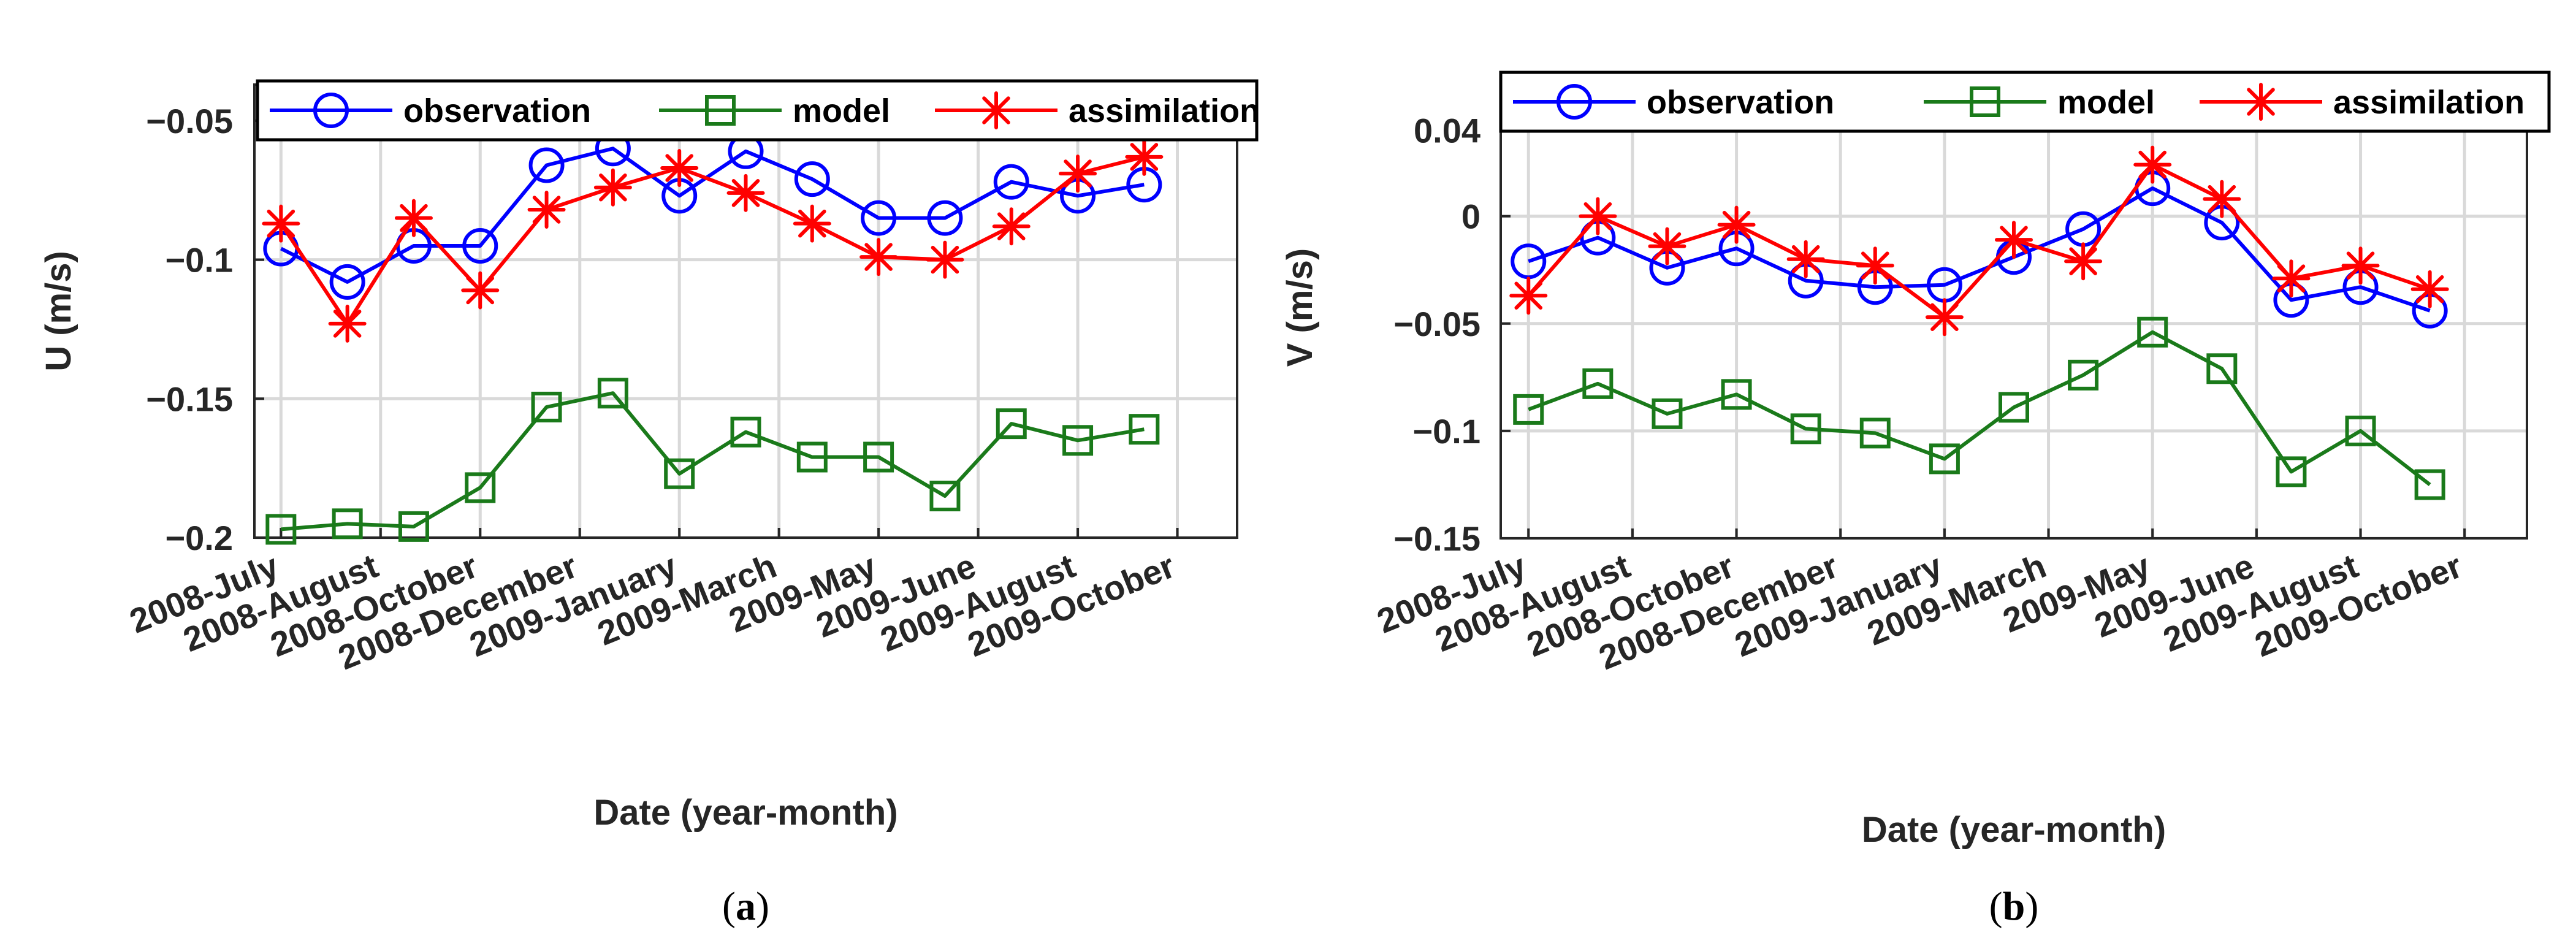 The width and height of the screenshot is (2576, 946). What do you see at coordinates (1300, 307) in the screenshot?
I see `y-axis-label: V (m/s)` at bounding box center [1300, 307].